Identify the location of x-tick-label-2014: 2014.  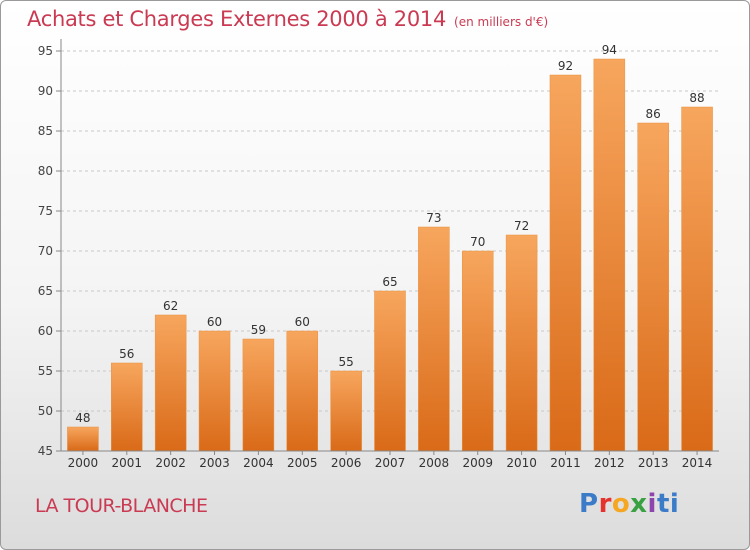
(697, 463).